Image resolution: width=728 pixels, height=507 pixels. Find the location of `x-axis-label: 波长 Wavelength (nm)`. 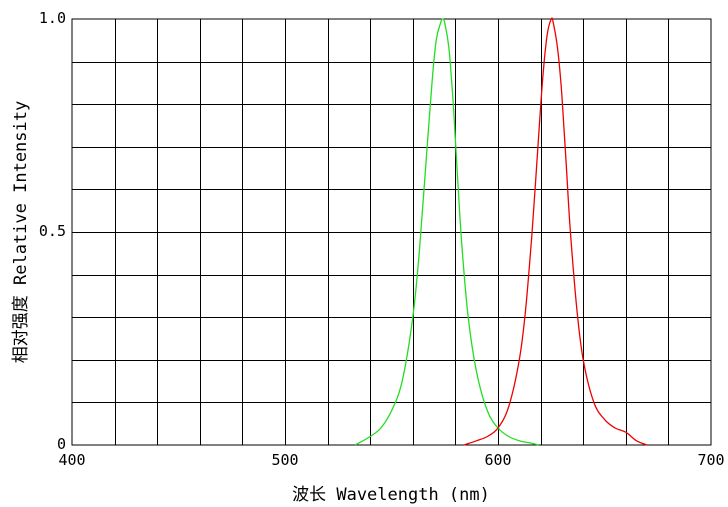

x-axis-label: 波长 Wavelength (nm) is located at coordinates (391, 495).